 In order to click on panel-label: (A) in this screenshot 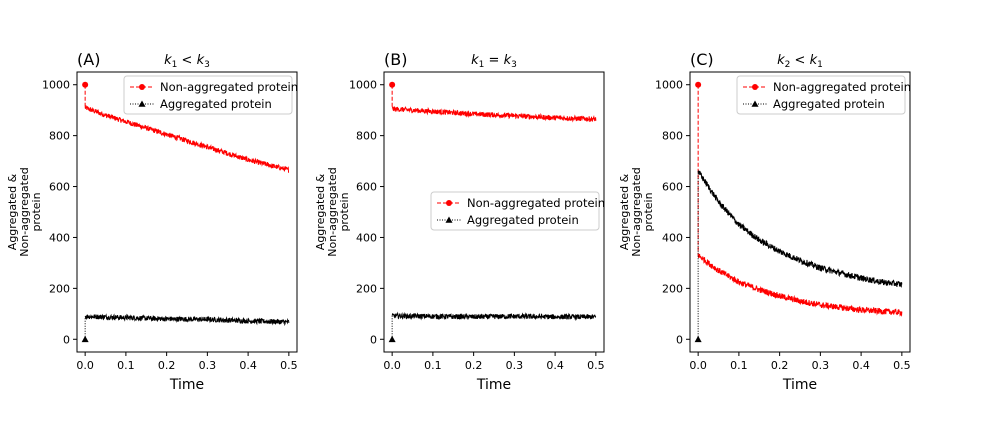, I will do `click(88, 59)`.